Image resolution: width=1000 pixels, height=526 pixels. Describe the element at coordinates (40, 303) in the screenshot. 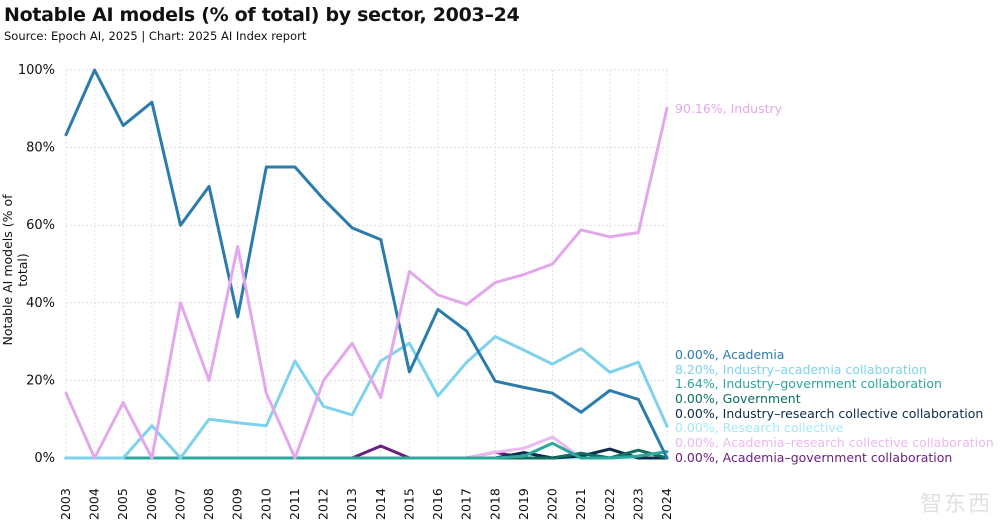

I see `y-tick-label: 40%` at that location.